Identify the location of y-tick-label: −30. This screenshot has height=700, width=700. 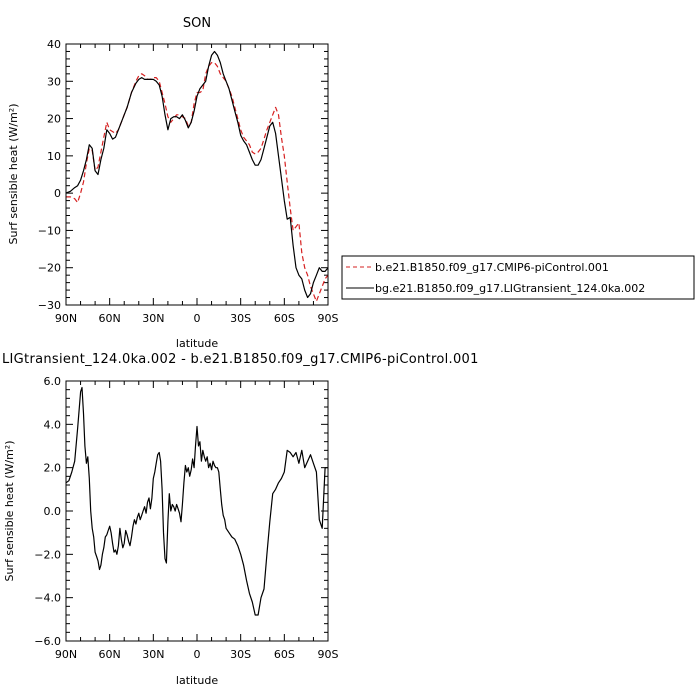
(49, 305).